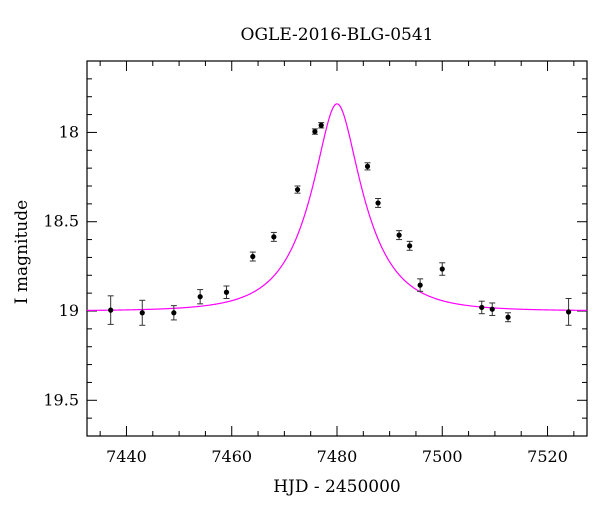  Describe the element at coordinates (69, 310) in the screenshot. I see `y-tick-label: 19` at that location.